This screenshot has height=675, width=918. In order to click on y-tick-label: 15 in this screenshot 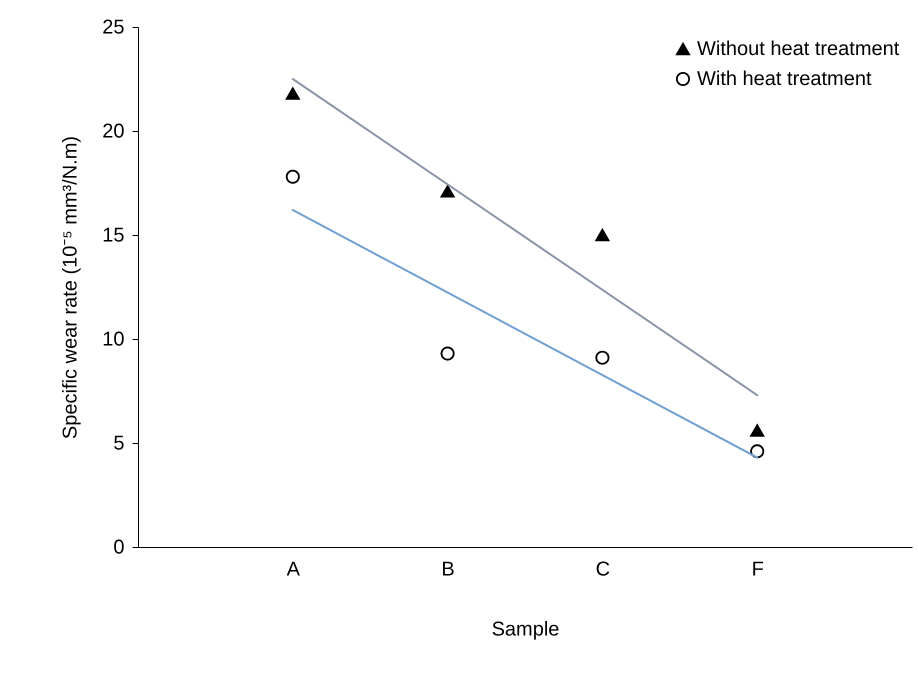, I will do `click(113, 235)`.